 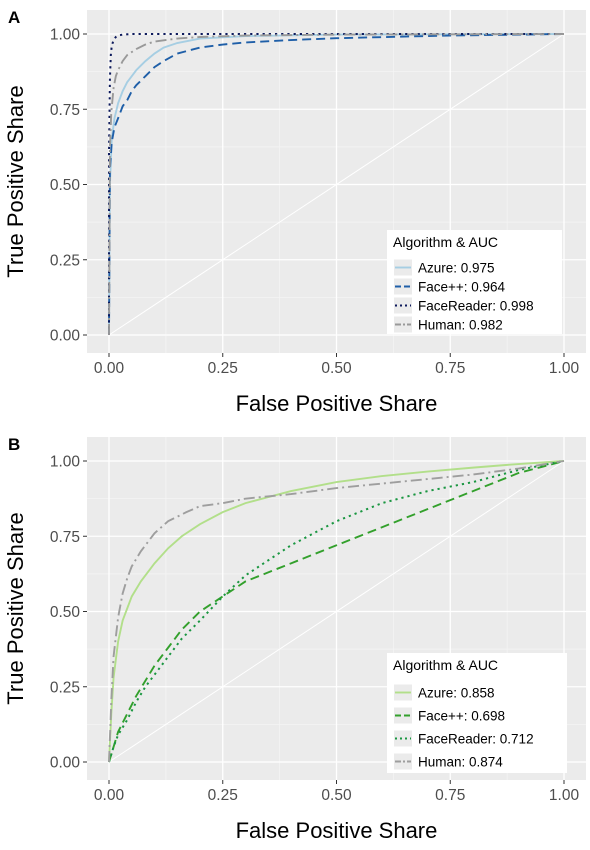 What do you see at coordinates (456, 693) in the screenshot?
I see `legend-label: Azure: 0.858` at bounding box center [456, 693].